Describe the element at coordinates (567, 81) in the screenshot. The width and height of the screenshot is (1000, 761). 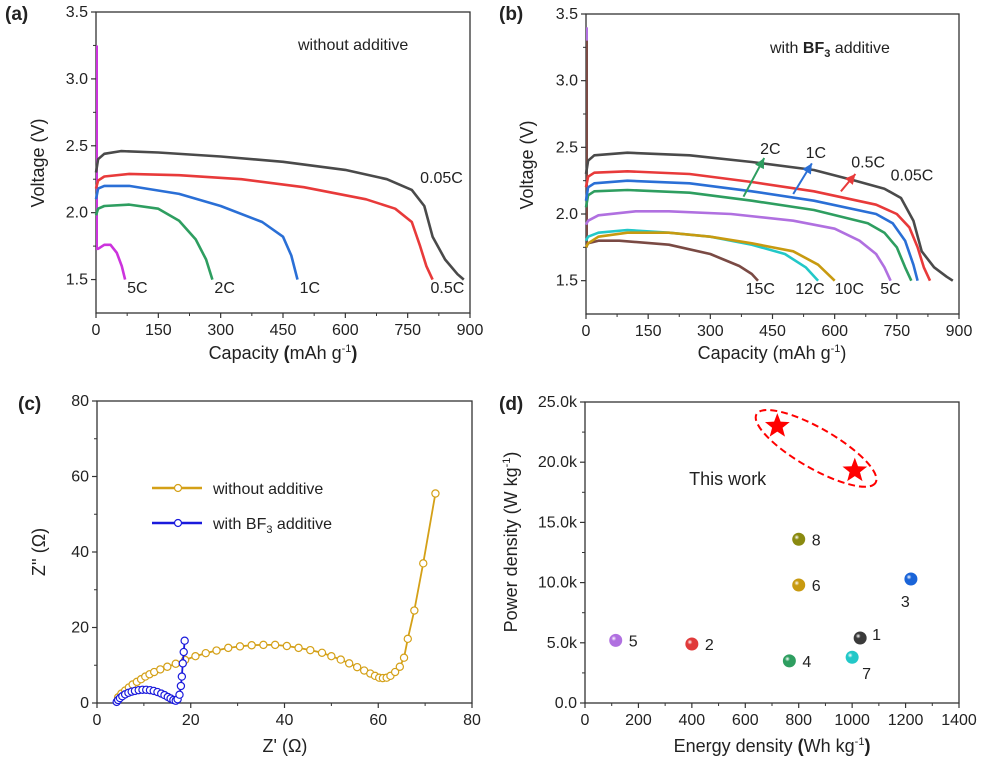
I see `y-tick-label-b: 3.0` at that location.